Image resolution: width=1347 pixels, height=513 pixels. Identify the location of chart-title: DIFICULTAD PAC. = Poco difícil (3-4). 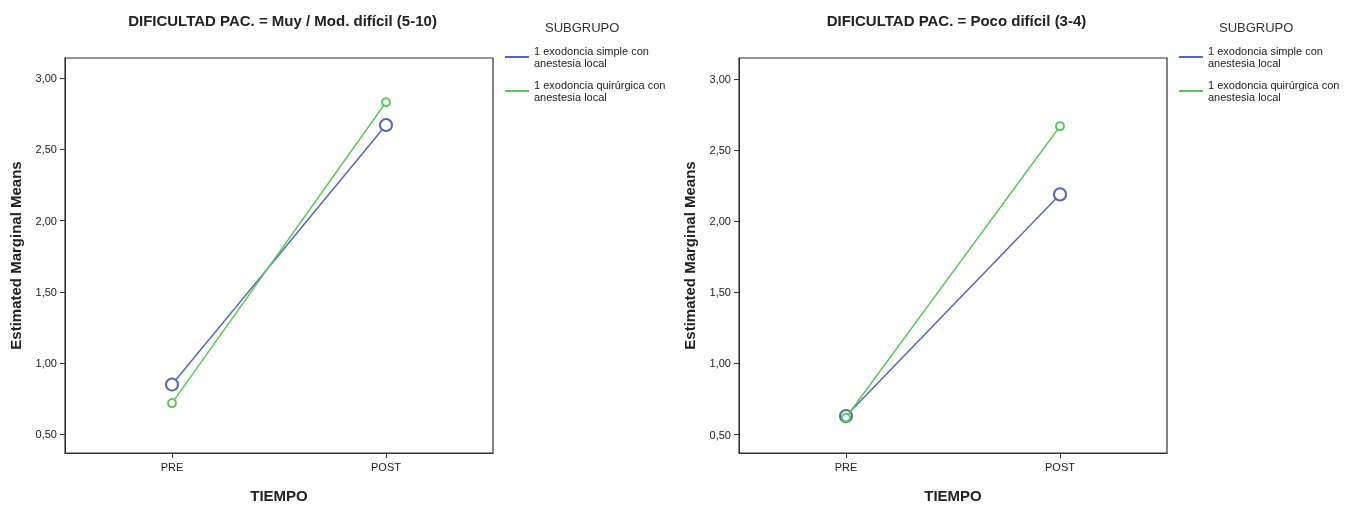
(956, 20).